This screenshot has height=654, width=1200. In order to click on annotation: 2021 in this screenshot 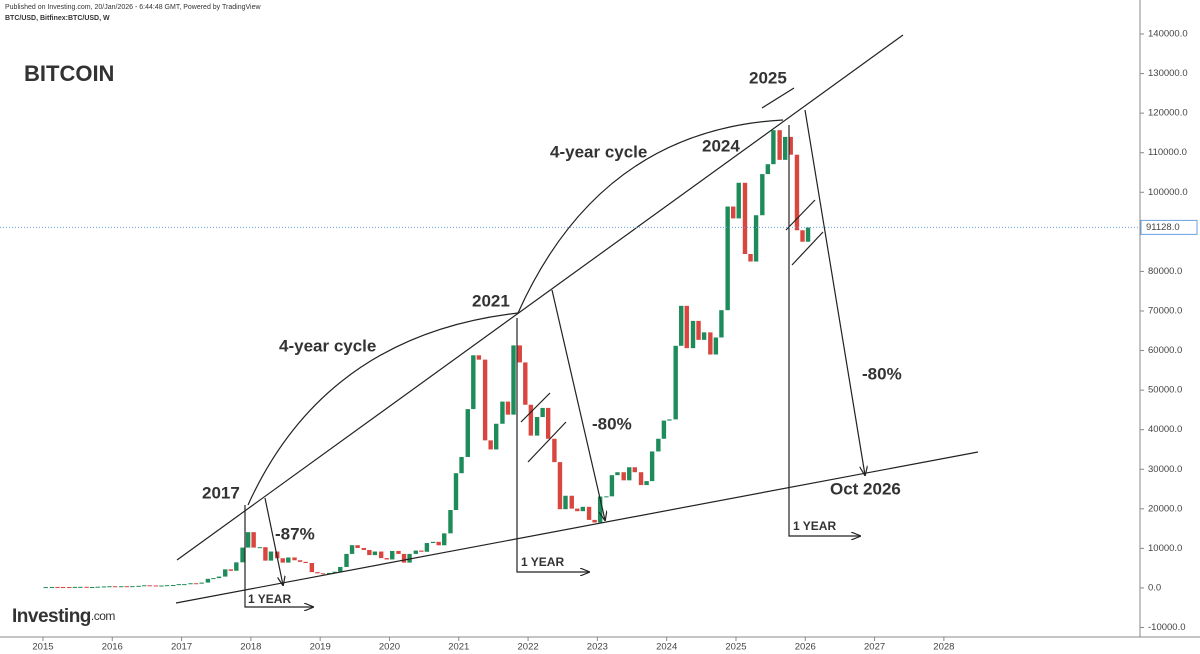, I will do `click(491, 300)`.